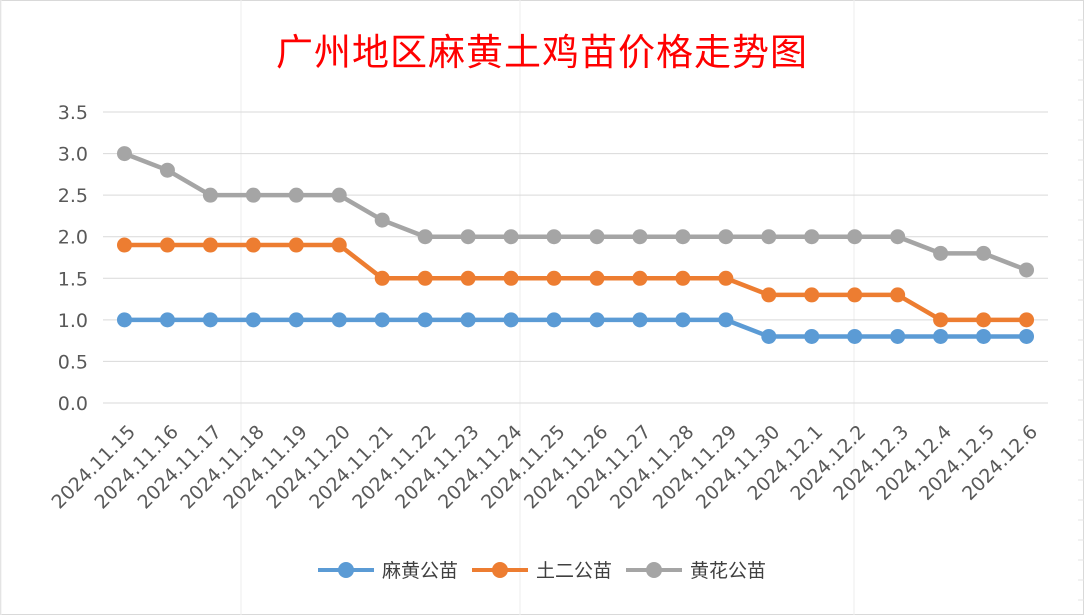 This screenshot has height=615, width=1084. Describe the element at coordinates (73, 362) in the screenshot. I see `y-tick-label: 0.5` at that location.